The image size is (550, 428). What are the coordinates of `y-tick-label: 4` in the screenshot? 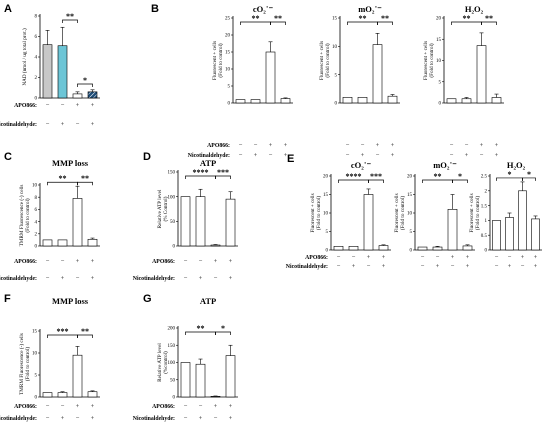 It's located at (36, 58).